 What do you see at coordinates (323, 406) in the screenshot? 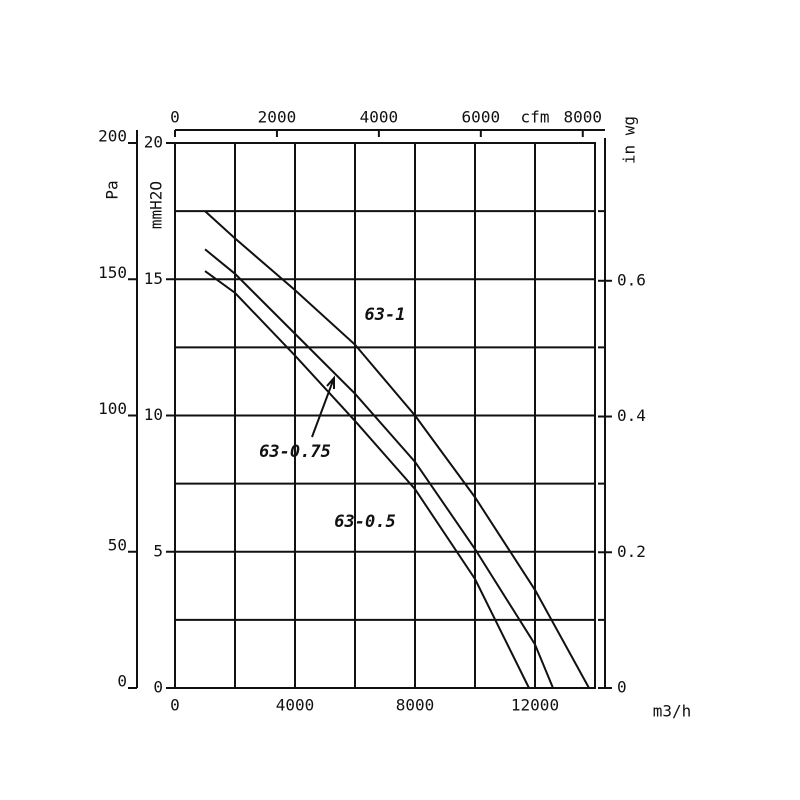
I see `leader-arrow` at bounding box center [323, 406].